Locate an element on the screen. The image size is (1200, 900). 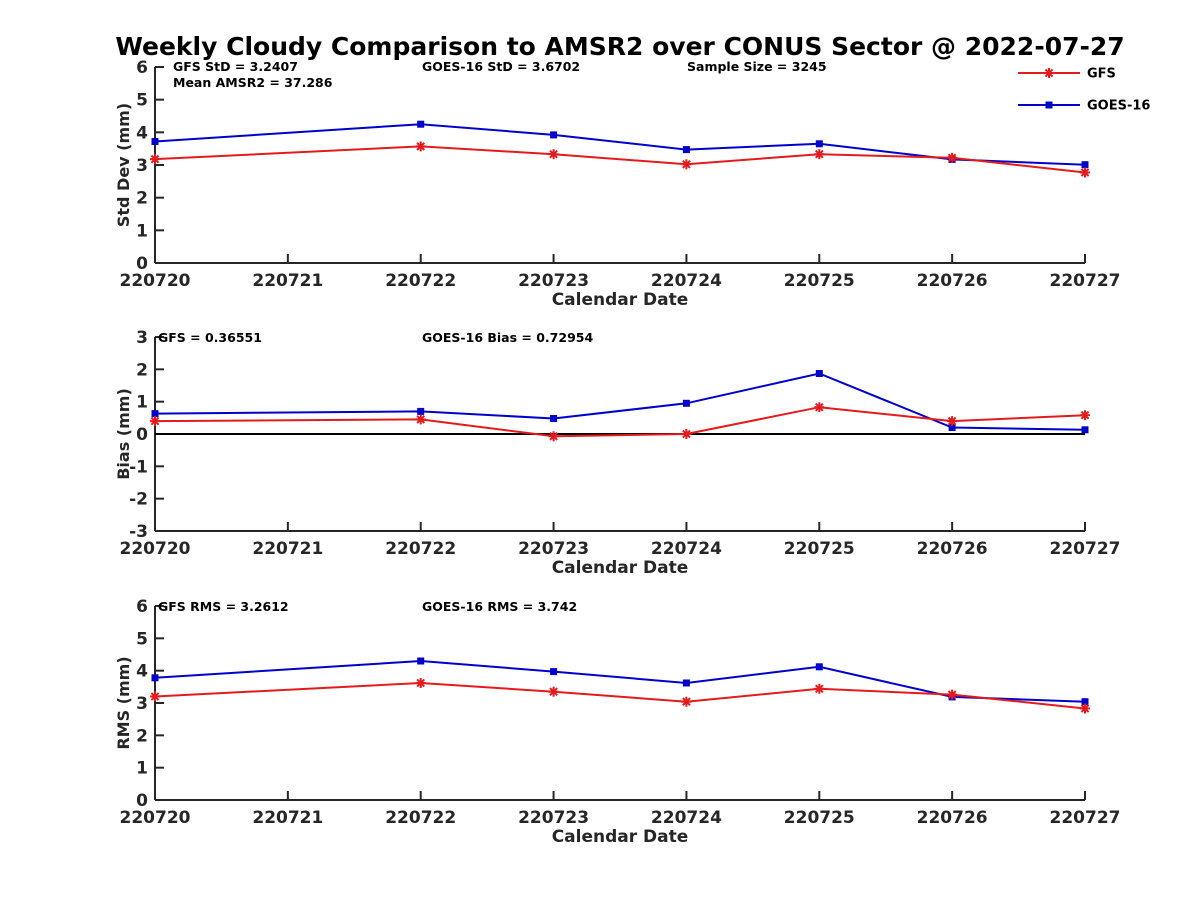
stat-annotation: GOES-16 Bias = 0.72954 is located at coordinates (507, 337).